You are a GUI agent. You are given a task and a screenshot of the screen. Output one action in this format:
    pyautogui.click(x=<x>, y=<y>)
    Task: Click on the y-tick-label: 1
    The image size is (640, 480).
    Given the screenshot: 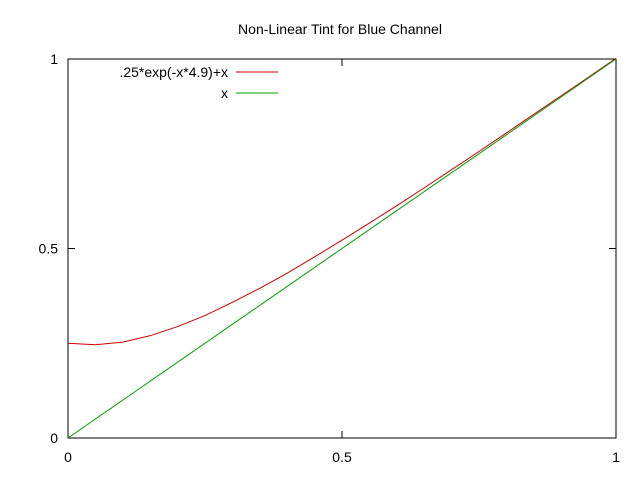 What is the action you would take?
    pyautogui.click(x=54, y=59)
    